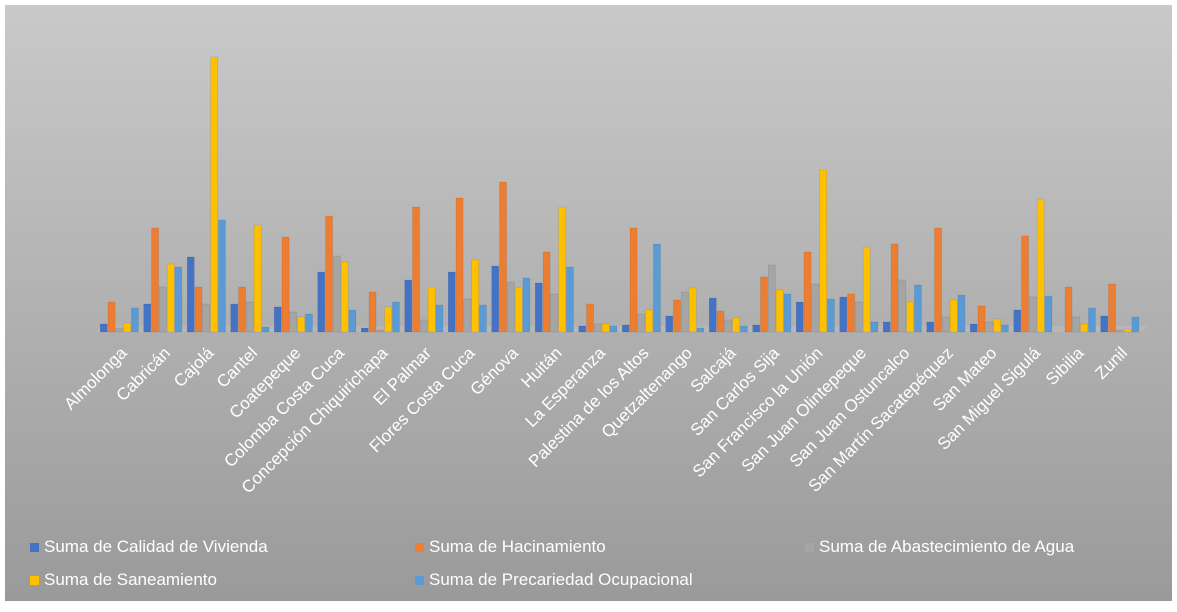 This screenshot has width=1177, height=612. I want to click on legend-label: Suma de Hacinamiento, so click(517, 546).